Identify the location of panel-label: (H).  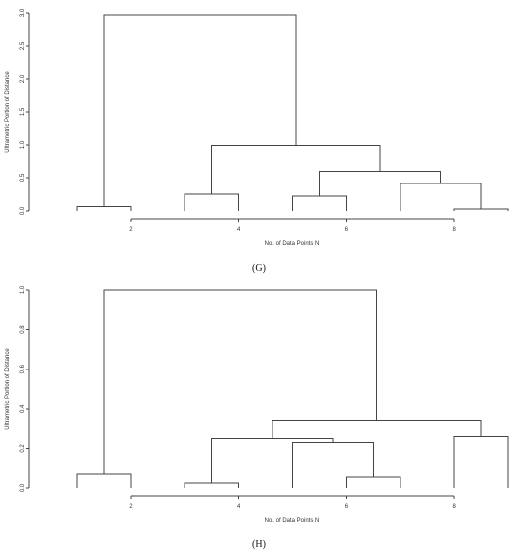
(259, 544).